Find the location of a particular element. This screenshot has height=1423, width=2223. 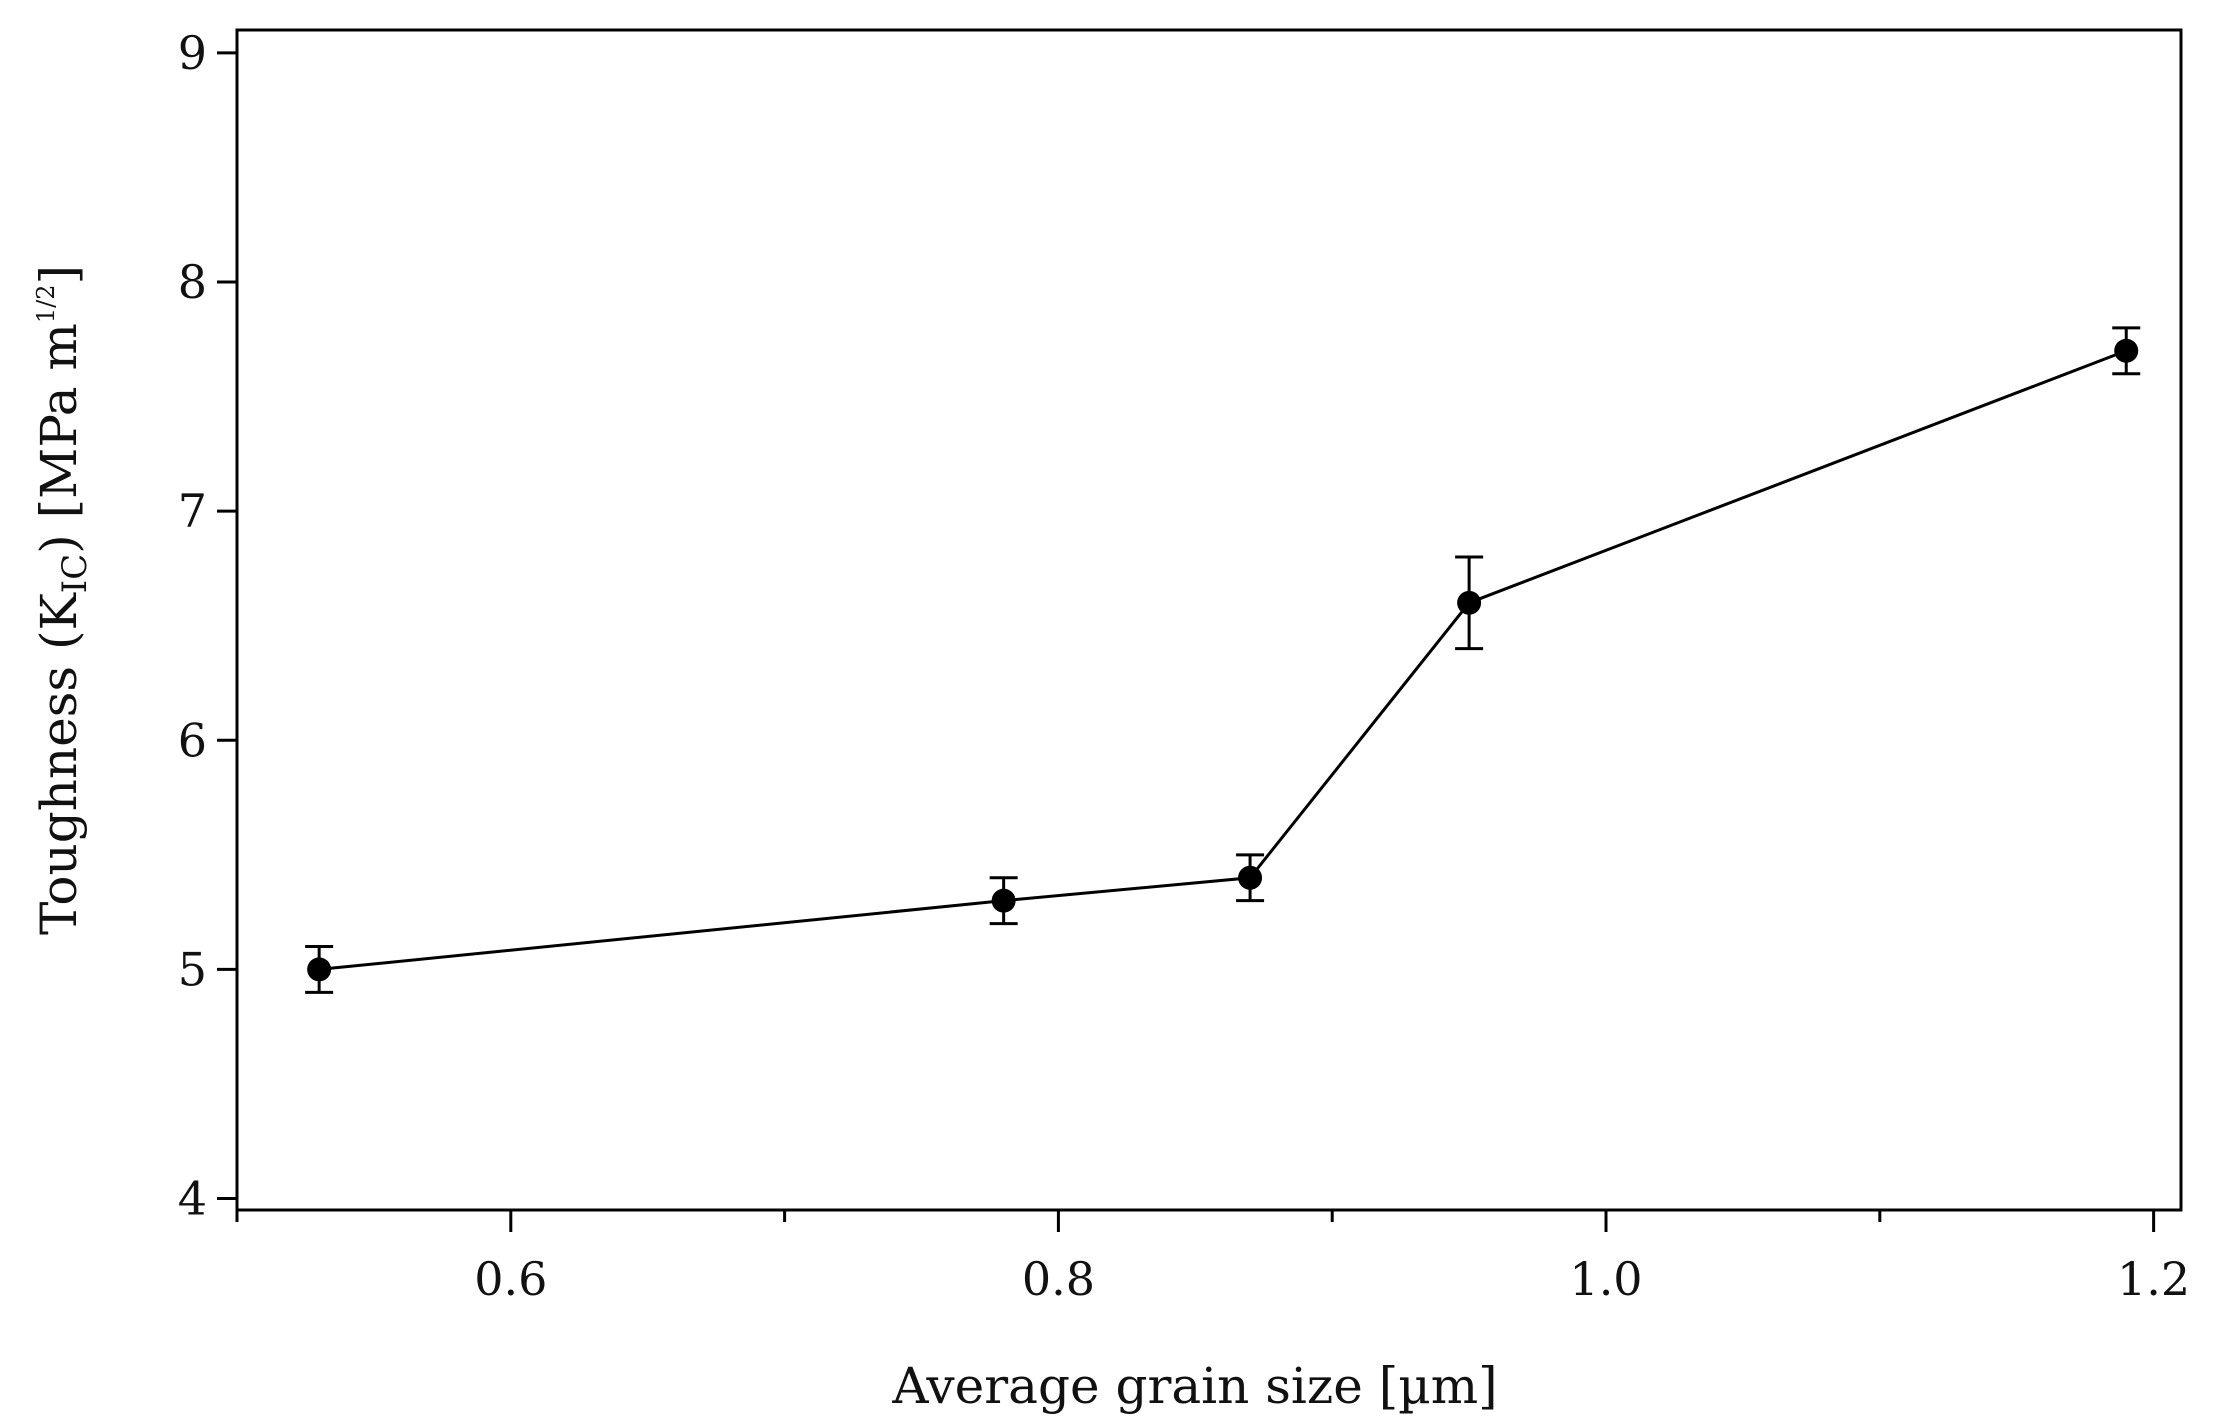

y-axis-title: Toughness (KIC) [MPa m1/2] is located at coordinates (62, 600).